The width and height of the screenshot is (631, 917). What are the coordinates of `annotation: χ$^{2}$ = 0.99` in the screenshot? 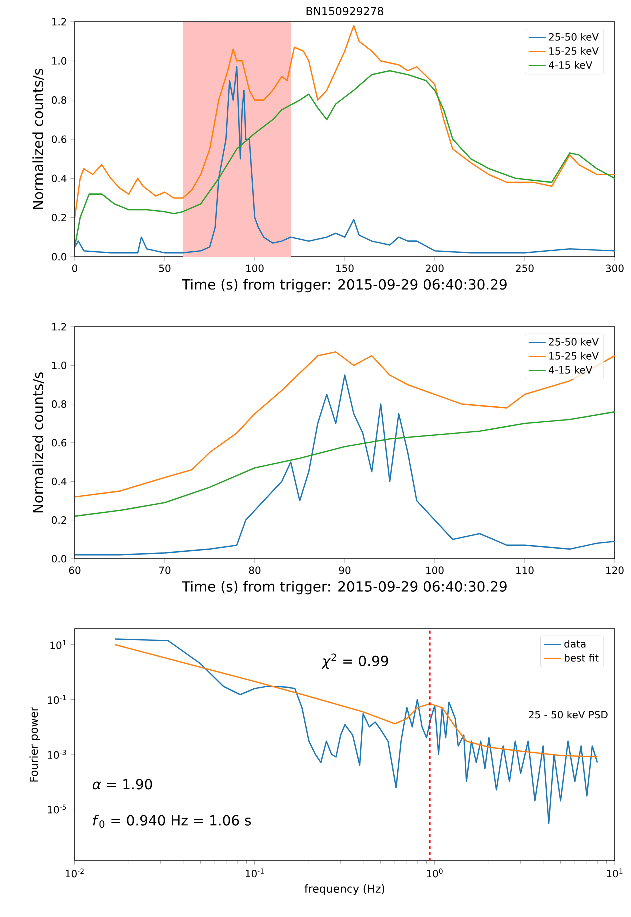 It's located at (355, 662).